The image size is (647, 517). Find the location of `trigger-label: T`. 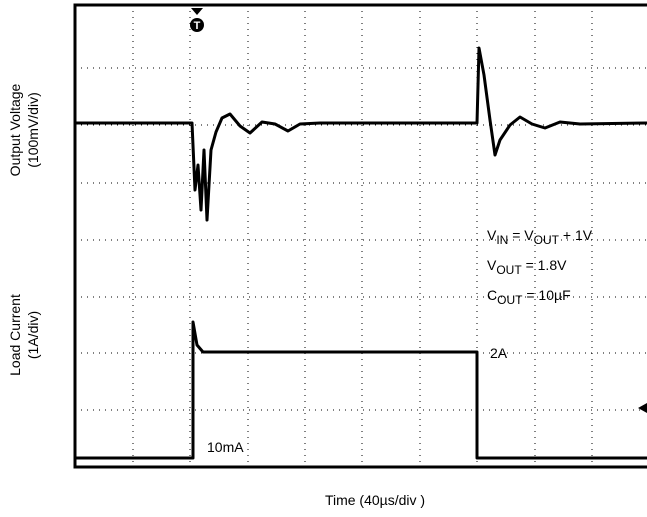

trigger-label: T is located at coordinates (197, 26).